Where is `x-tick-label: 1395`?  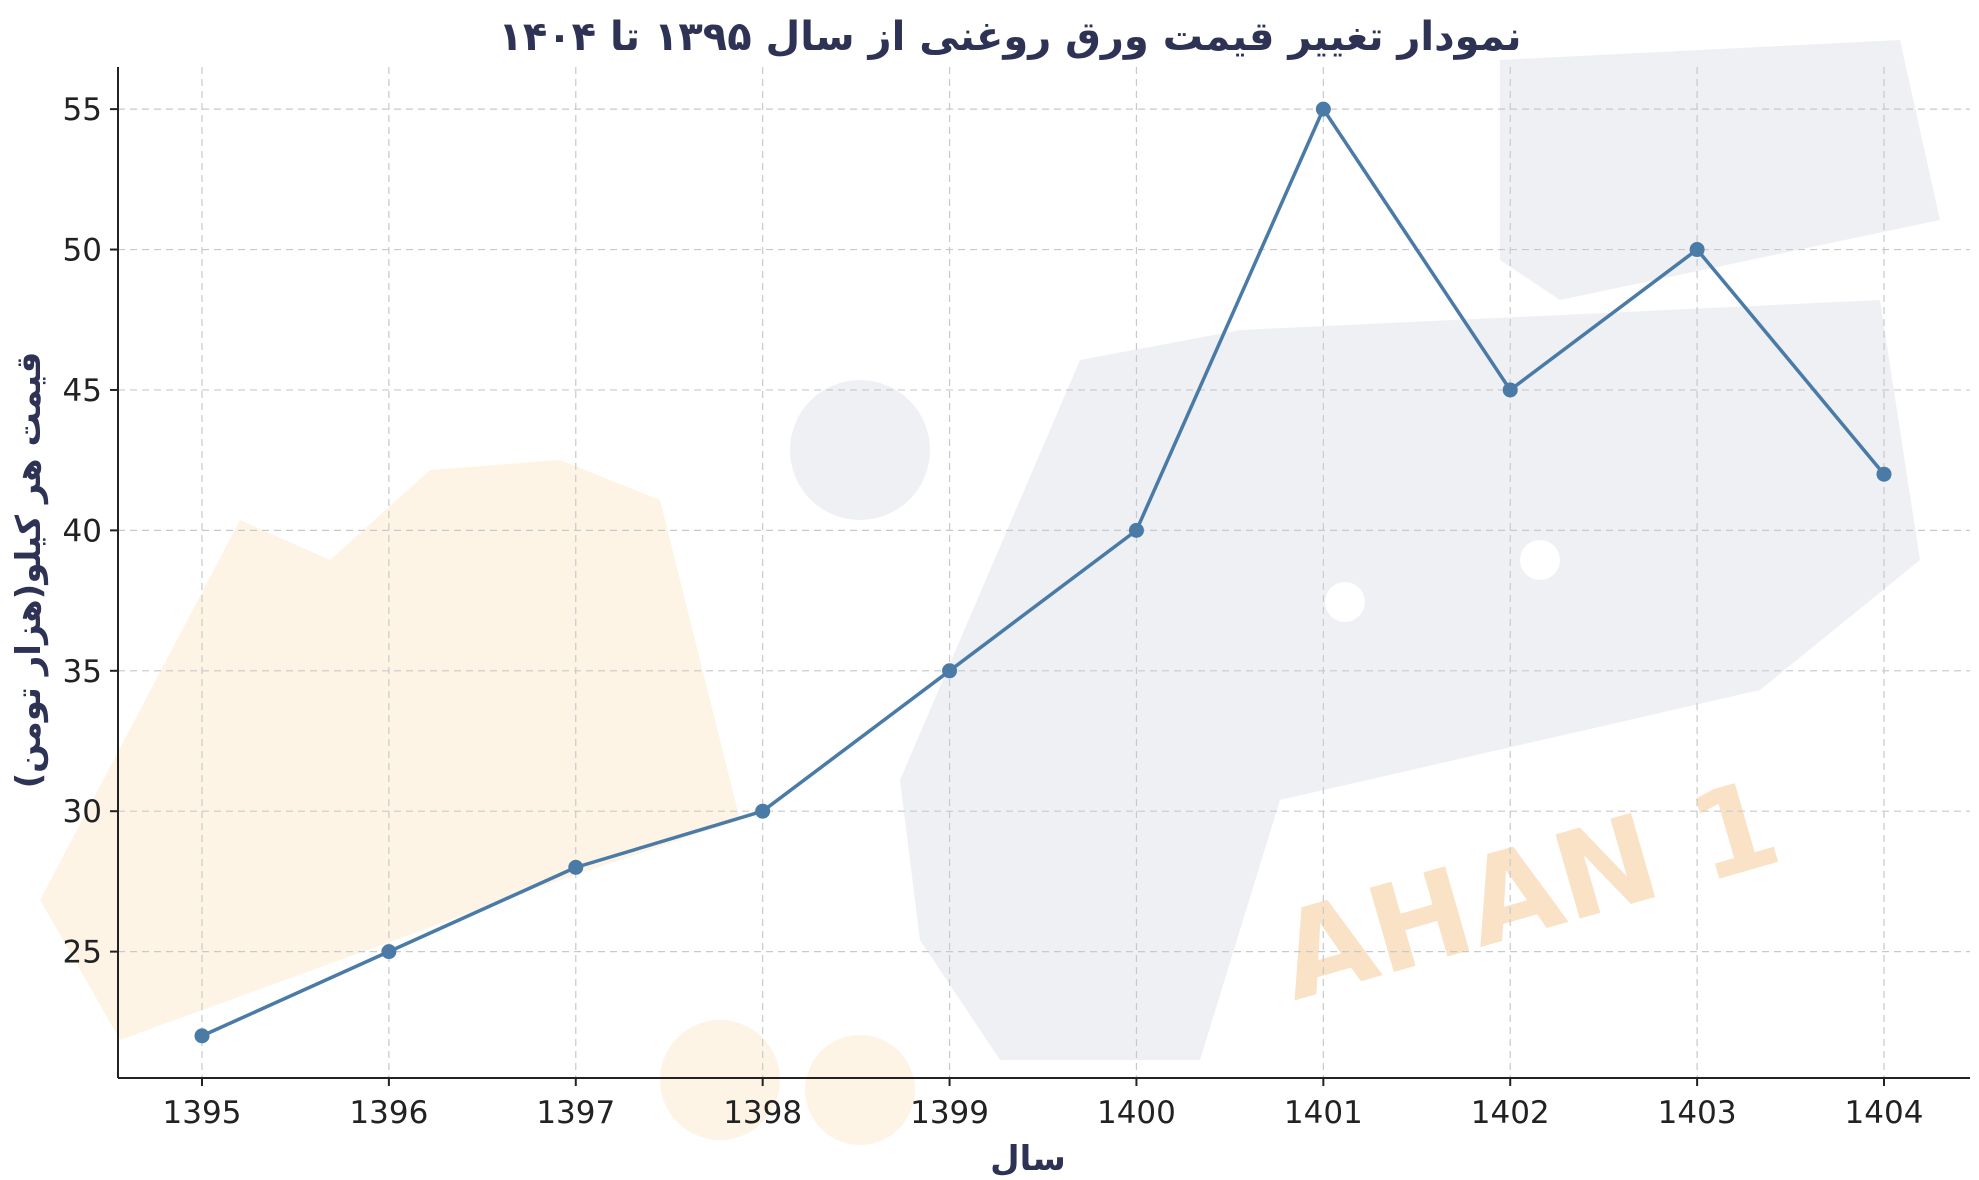
x-tick-label: 1395 is located at coordinates (202, 1113).